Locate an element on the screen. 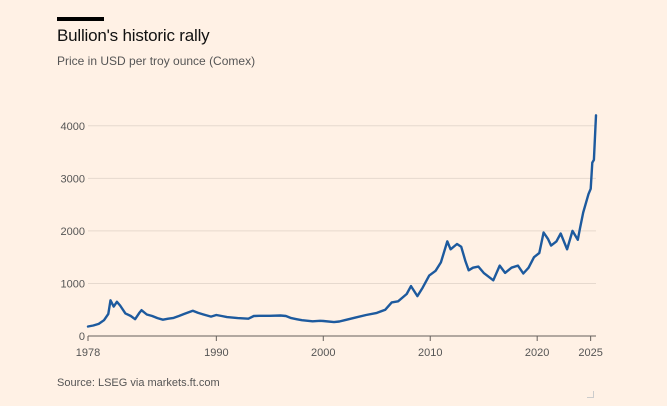 The image size is (667, 406). x-tick-label-1990: 1990 is located at coordinates (216, 353).